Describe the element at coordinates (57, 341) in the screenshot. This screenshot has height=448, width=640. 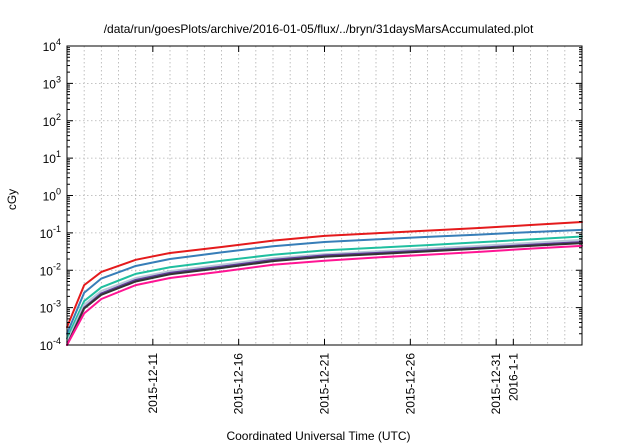
I see `y-tick-exponent: -4` at that location.